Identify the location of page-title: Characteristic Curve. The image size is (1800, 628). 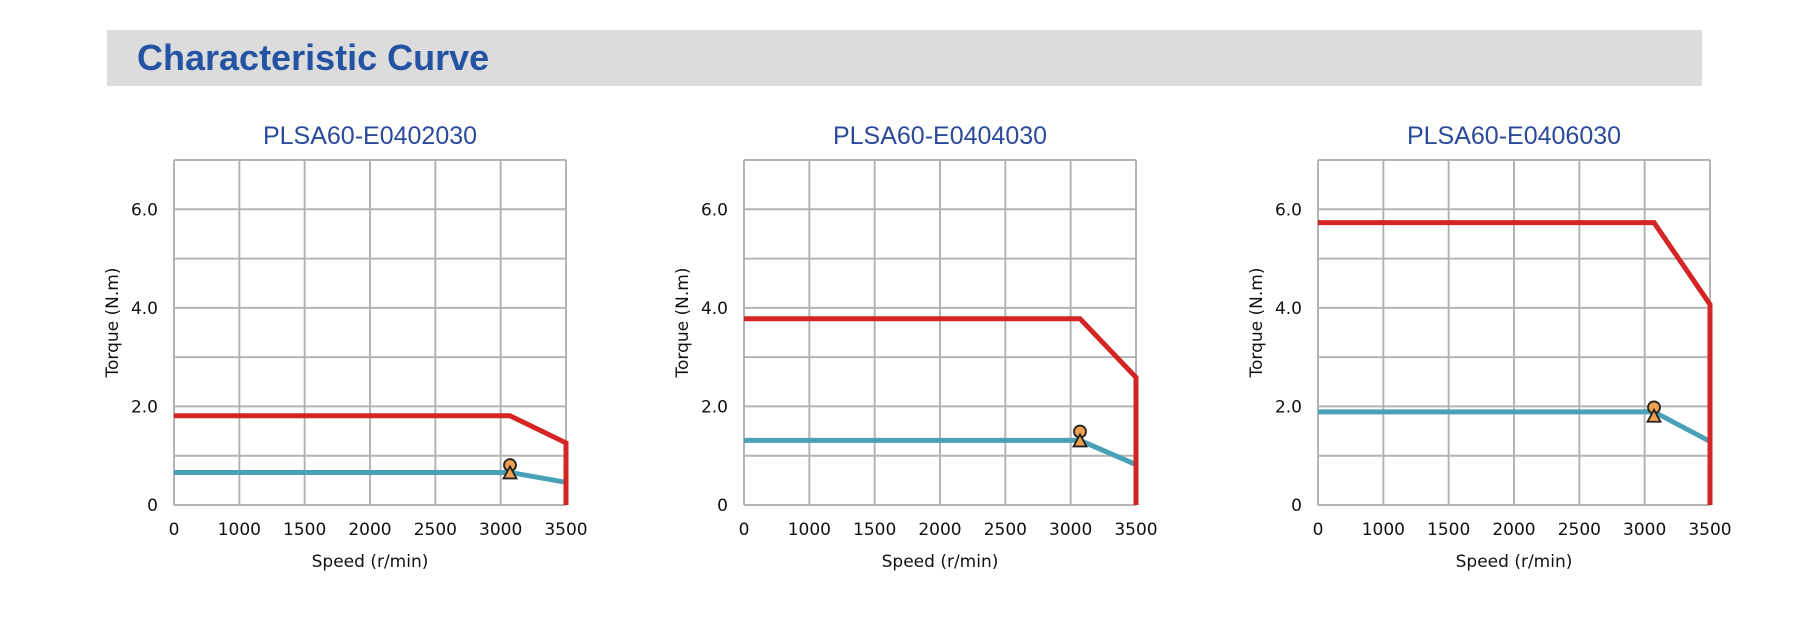
(313, 57).